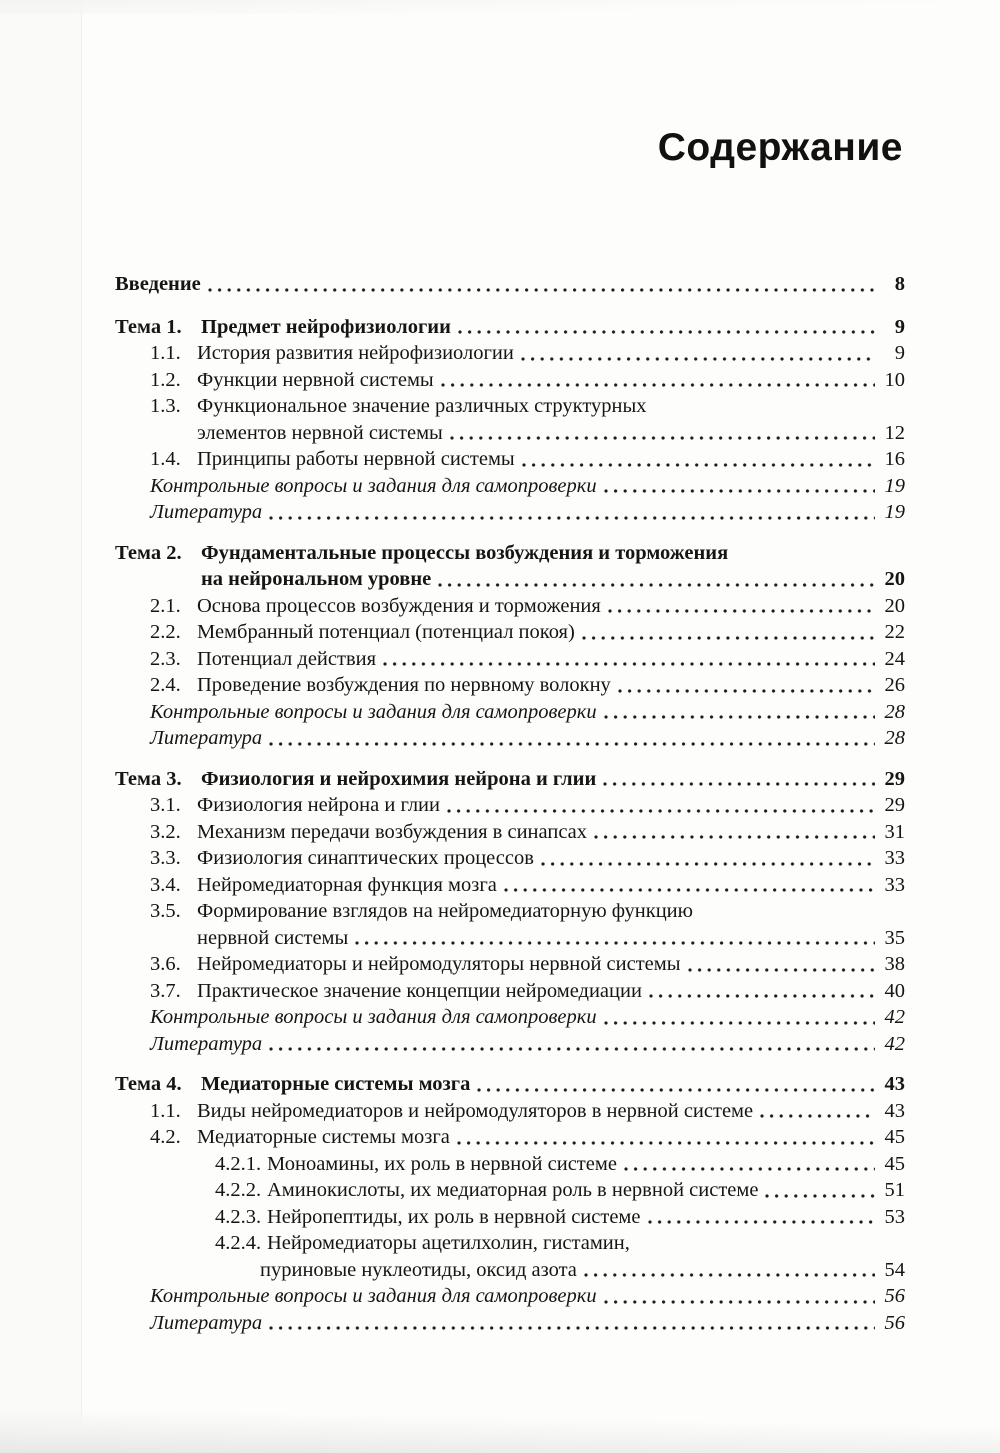 The image size is (1000, 1453). What do you see at coordinates (165, 990) in the screenshot?
I see `toc-entry-number: 3.7.` at bounding box center [165, 990].